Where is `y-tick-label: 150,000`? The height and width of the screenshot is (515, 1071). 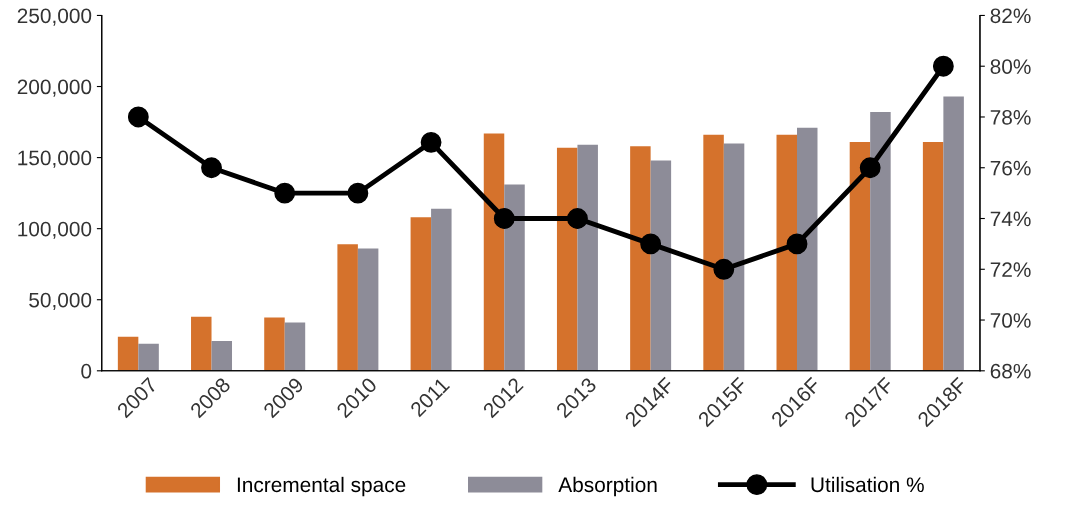
y-tick-label: 150,000 is located at coordinates (55, 159).